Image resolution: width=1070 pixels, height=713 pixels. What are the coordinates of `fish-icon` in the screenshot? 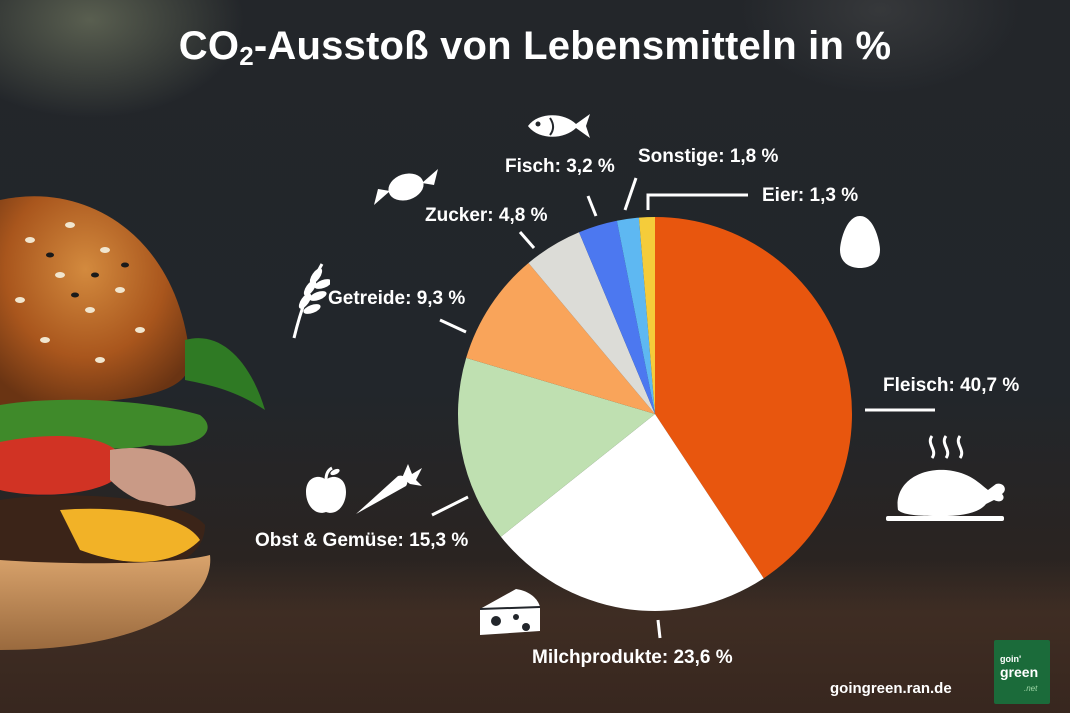 It's located at (559, 126).